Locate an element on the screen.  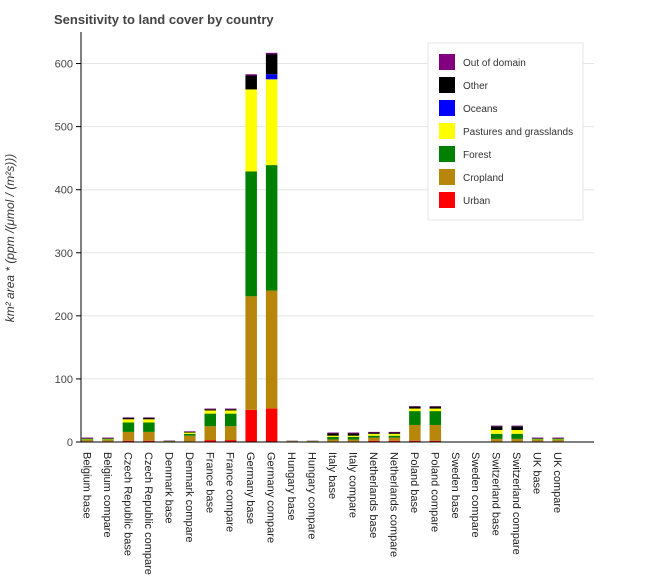
x-category-label: Poland base is located at coordinates (414, 482).